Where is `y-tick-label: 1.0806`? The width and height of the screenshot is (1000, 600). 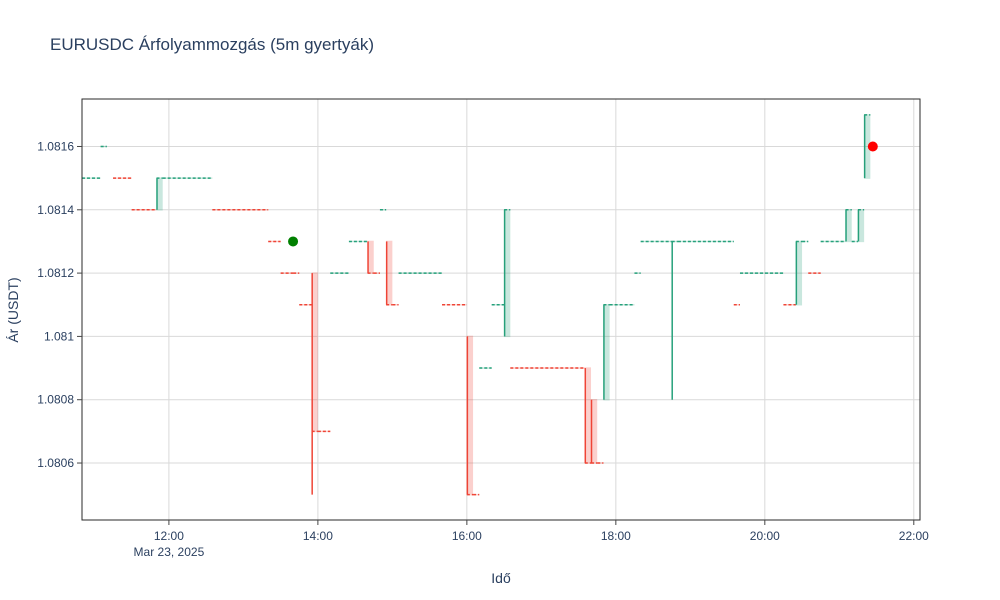 y-tick-label: 1.0806 is located at coordinates (55, 463).